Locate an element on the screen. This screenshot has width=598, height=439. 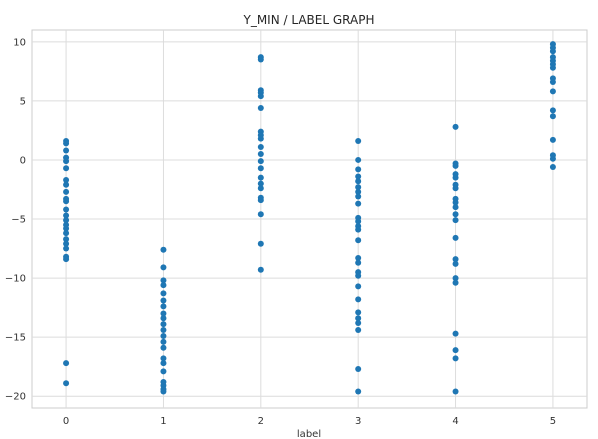
y-tick-label: −5 is located at coordinates (18, 220).